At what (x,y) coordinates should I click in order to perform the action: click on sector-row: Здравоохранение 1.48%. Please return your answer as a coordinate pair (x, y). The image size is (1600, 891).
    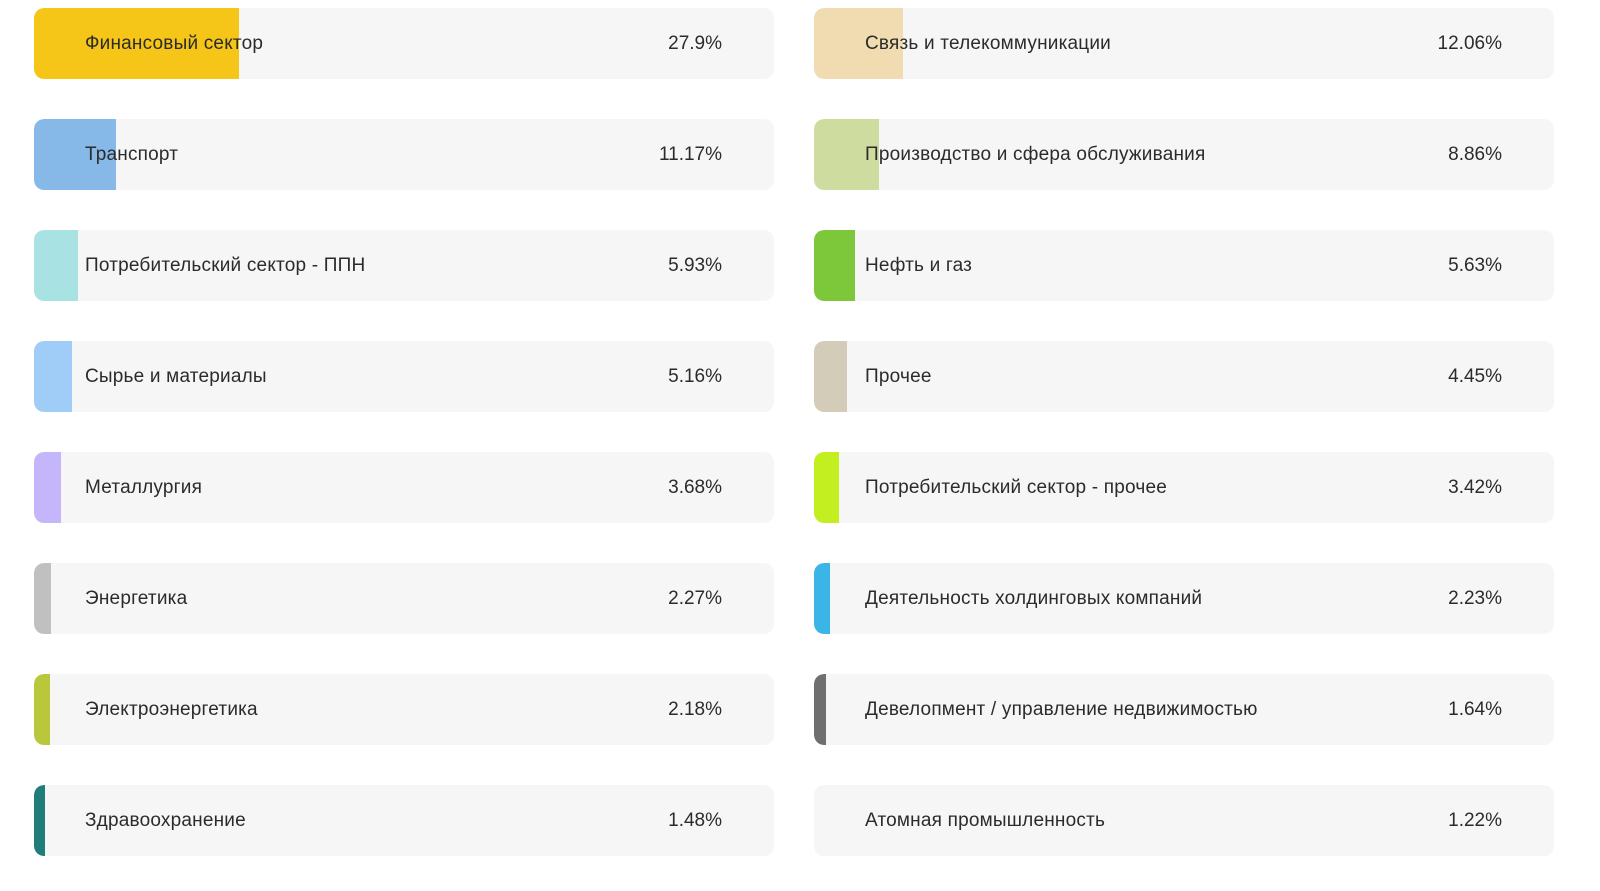
    Looking at the image, I should click on (404, 820).